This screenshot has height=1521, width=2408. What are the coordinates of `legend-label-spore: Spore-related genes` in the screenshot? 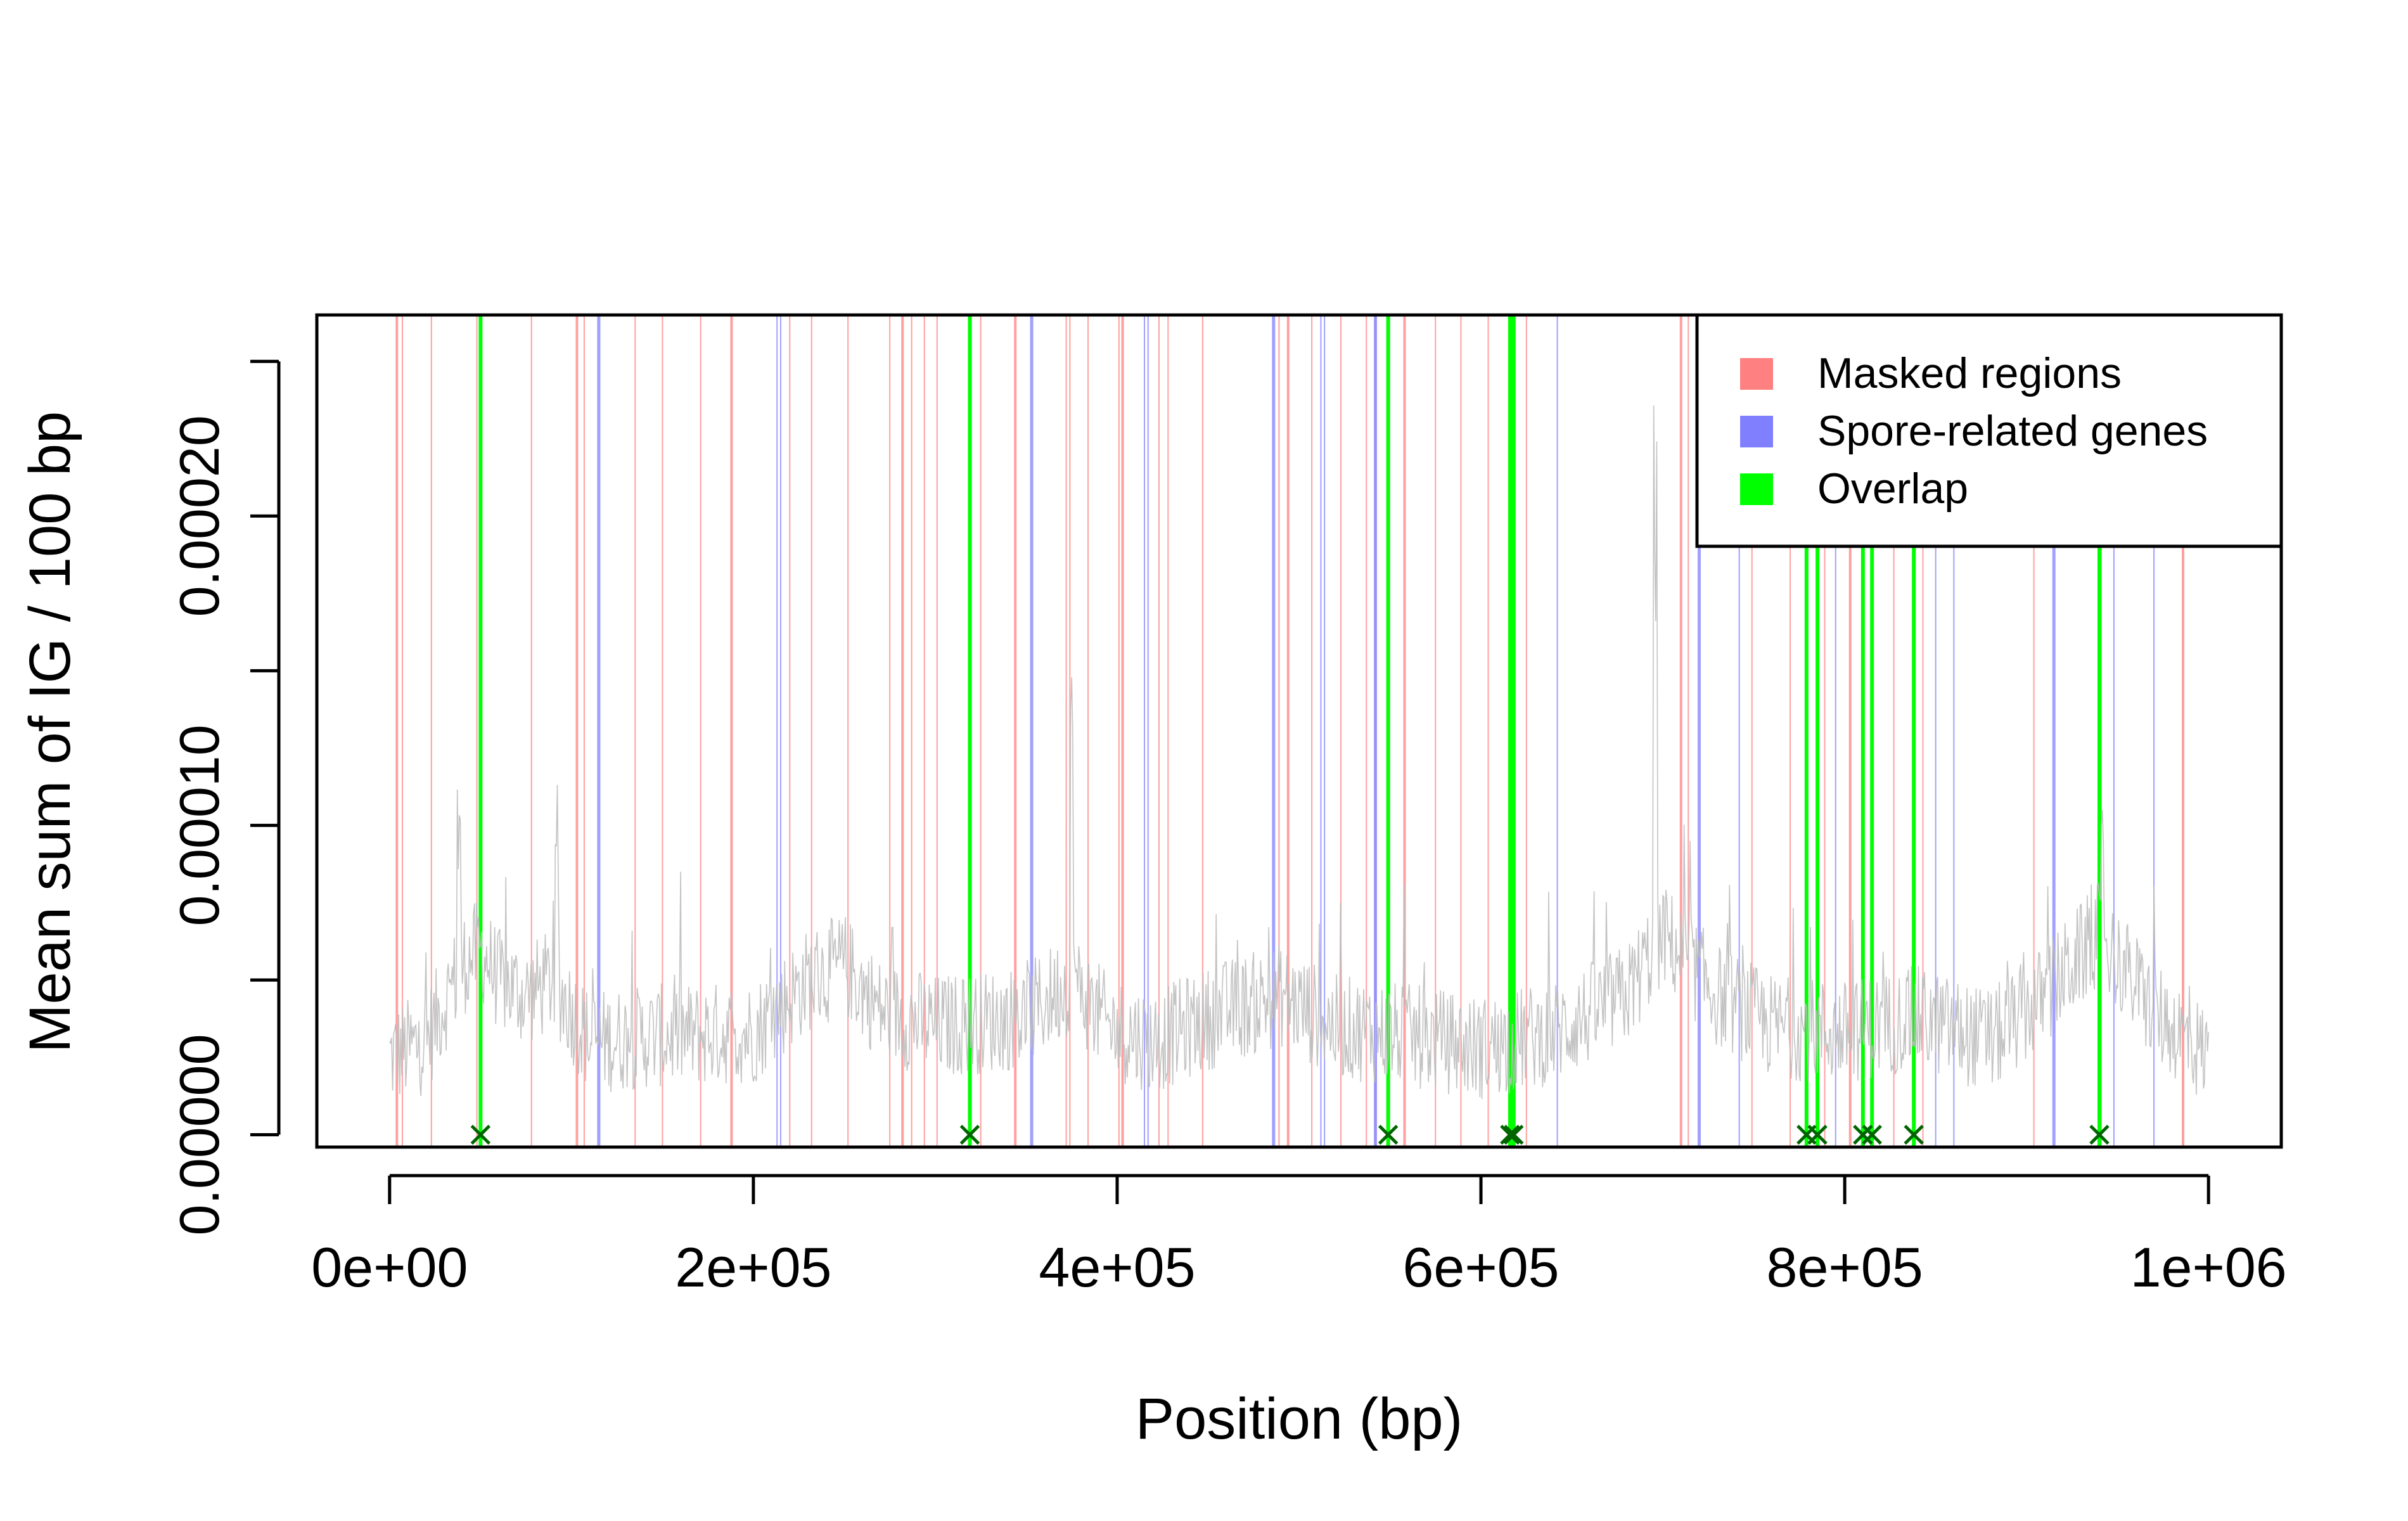 It's located at (2012, 431).